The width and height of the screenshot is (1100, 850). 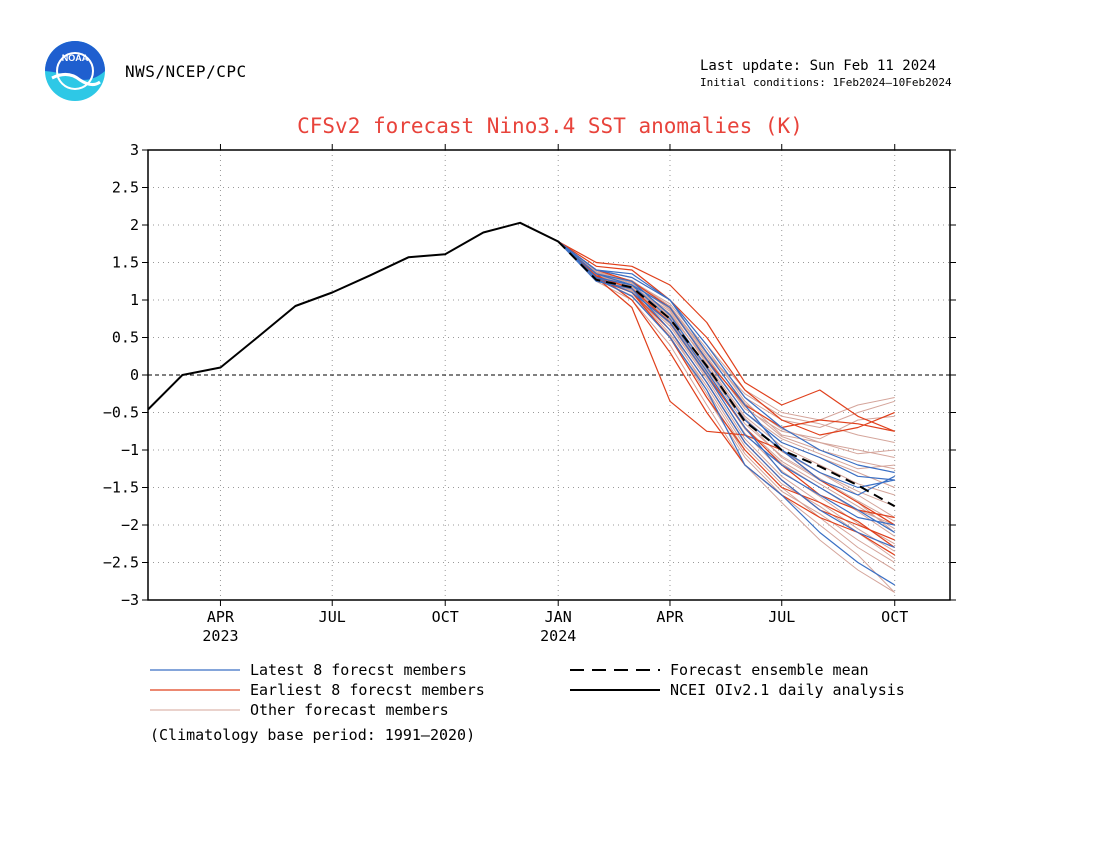 I want to click on y-tick-label: 0.5, so click(x=125, y=338).